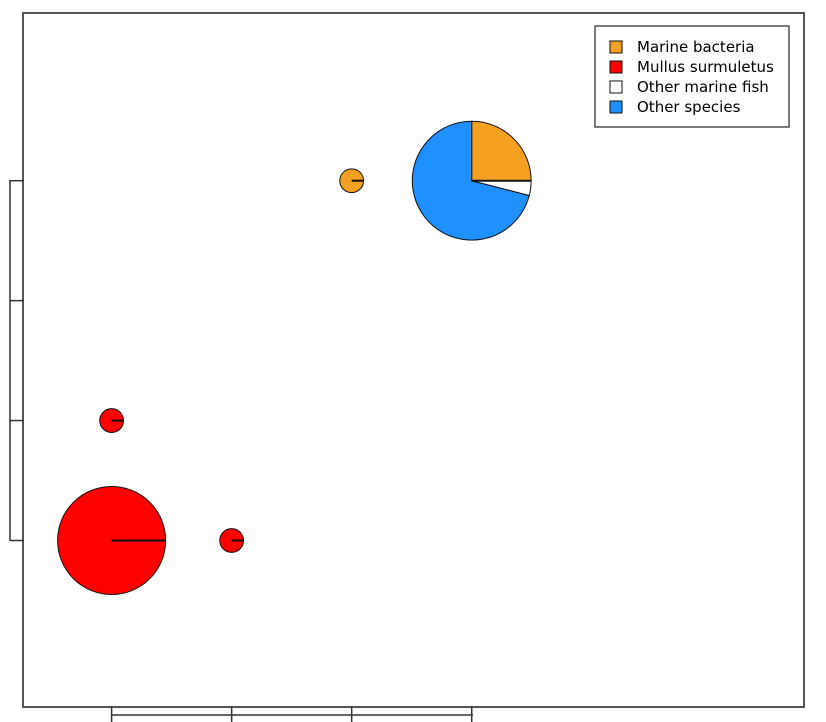 The image size is (826, 722). What do you see at coordinates (696, 47) in the screenshot?
I see `legend-label-marine-bacteria: Marine bacteria` at bounding box center [696, 47].